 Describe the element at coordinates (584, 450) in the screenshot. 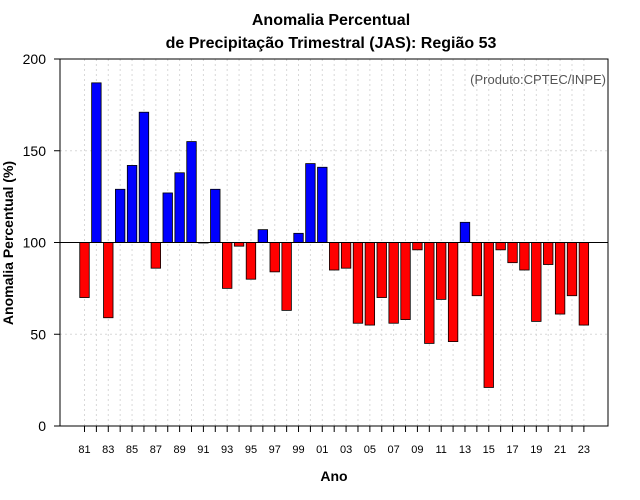

I see `x-tick-label: 23` at that location.